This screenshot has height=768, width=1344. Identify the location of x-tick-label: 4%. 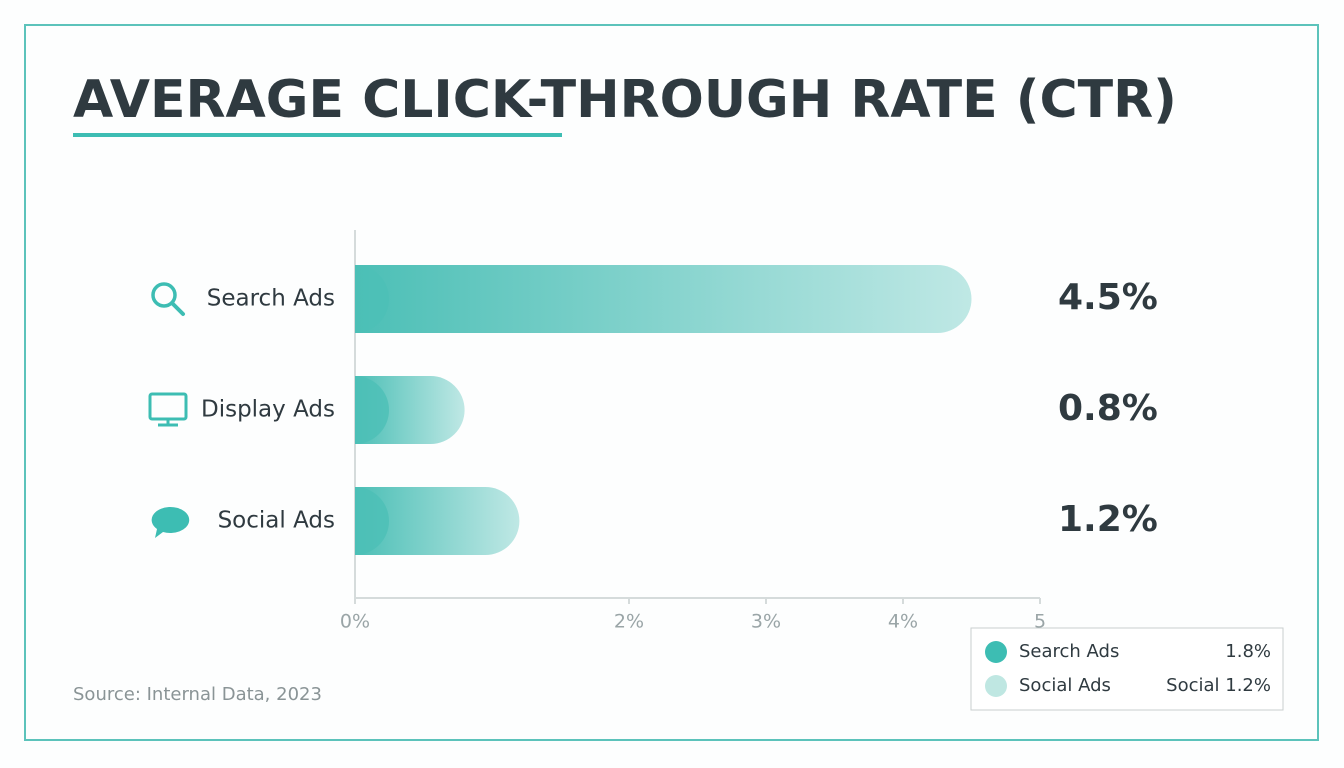
(903, 622).